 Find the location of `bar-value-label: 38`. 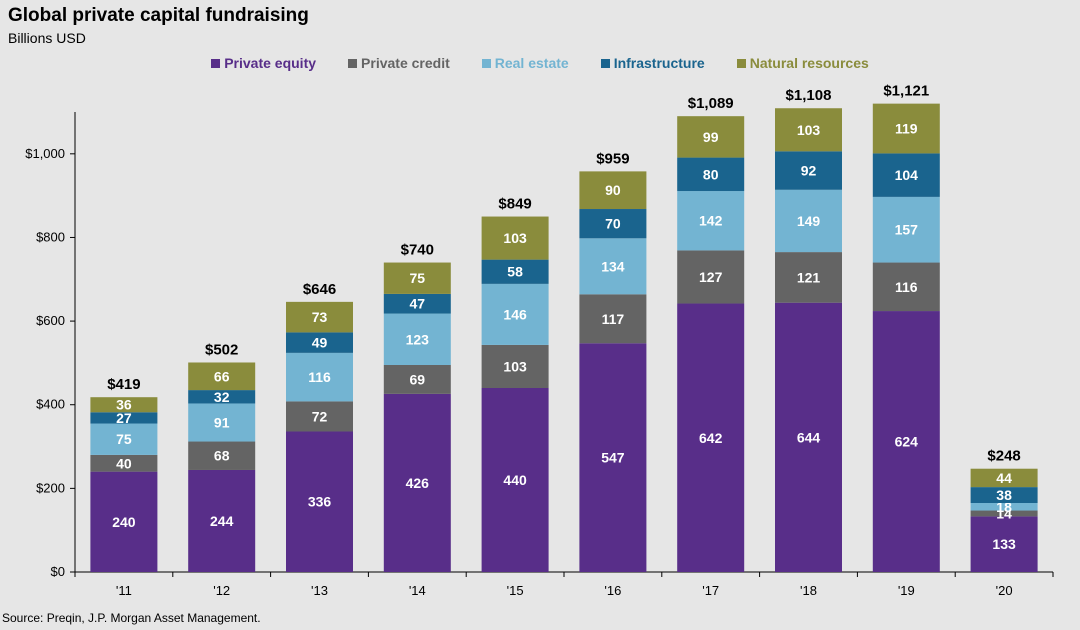

bar-value-label: 38 is located at coordinates (1004, 495).